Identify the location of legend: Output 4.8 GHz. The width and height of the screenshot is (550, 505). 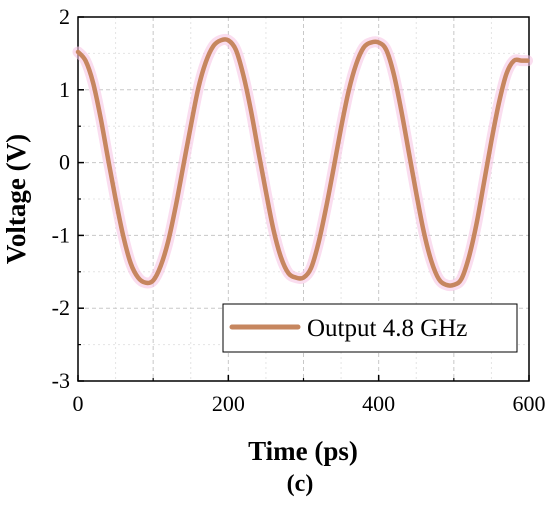
(370, 328).